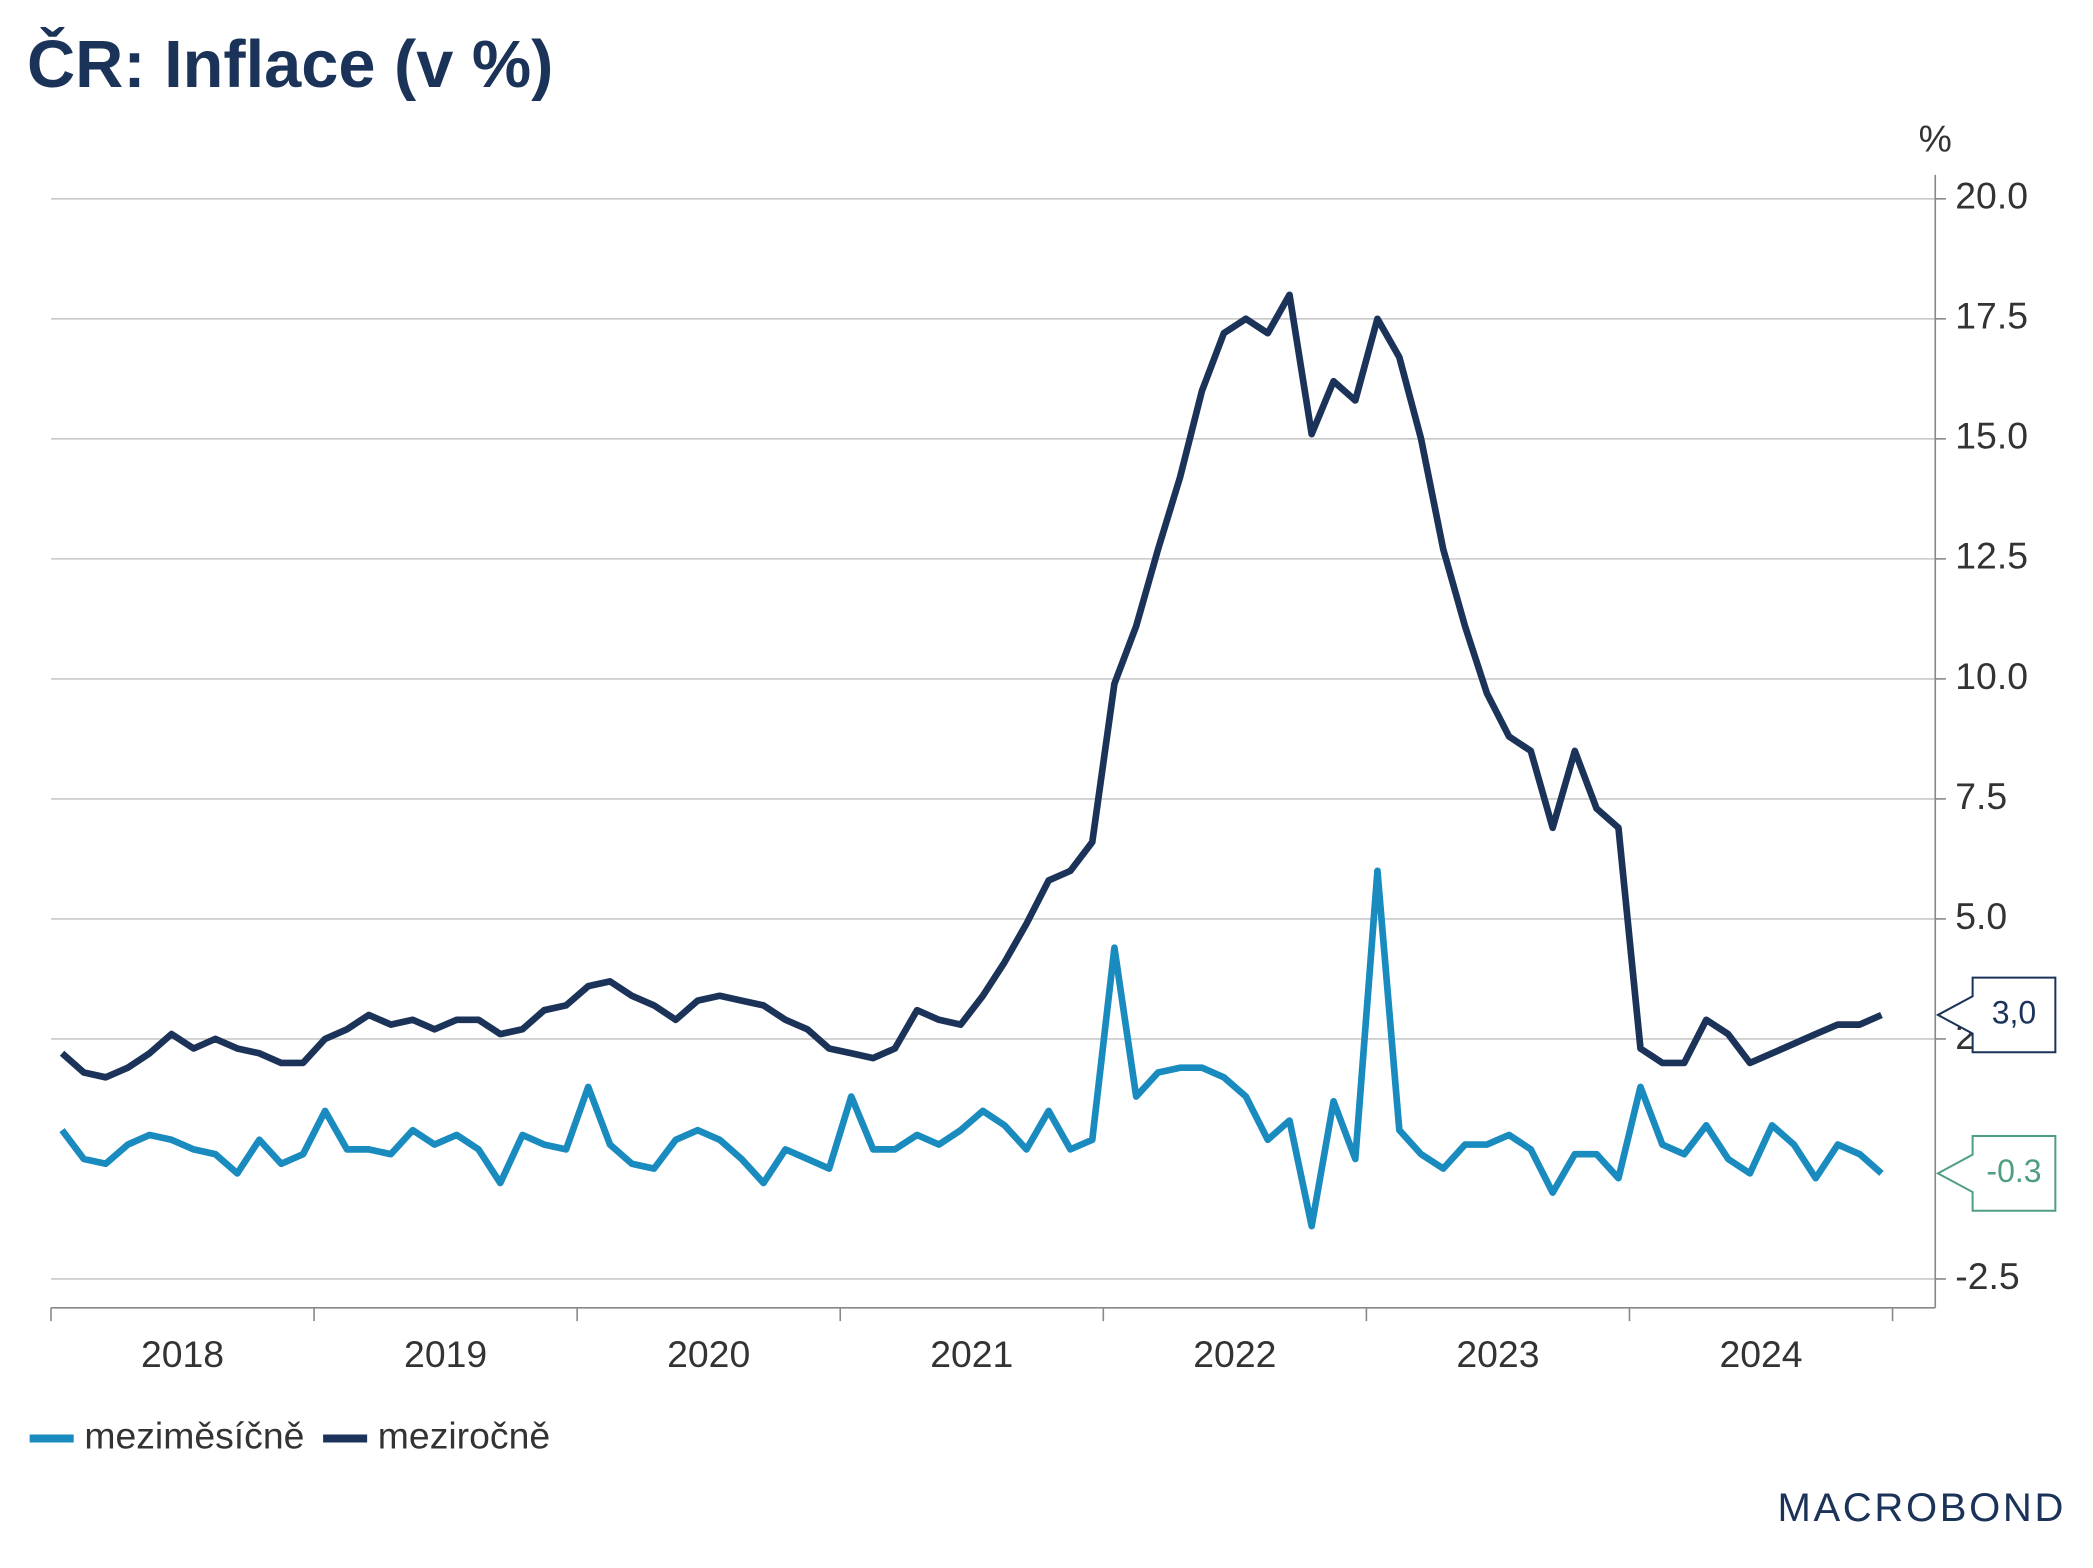 This screenshot has width=2093, height=1568. Describe the element at coordinates (290, 64) in the screenshot. I see `chart-title: ČR: Inflace (v %)` at that location.